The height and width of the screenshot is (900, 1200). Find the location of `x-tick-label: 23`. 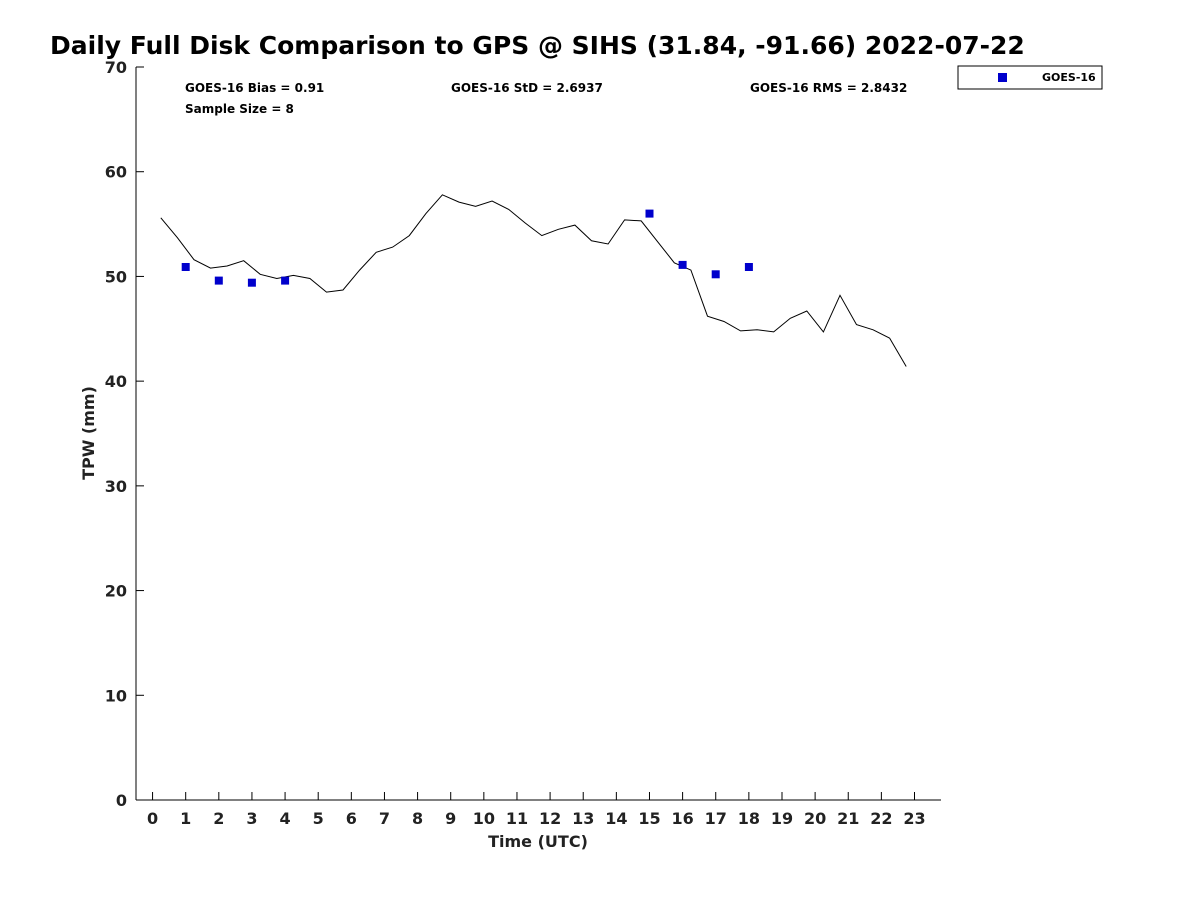

x-tick-label: 23 is located at coordinates (914, 818).